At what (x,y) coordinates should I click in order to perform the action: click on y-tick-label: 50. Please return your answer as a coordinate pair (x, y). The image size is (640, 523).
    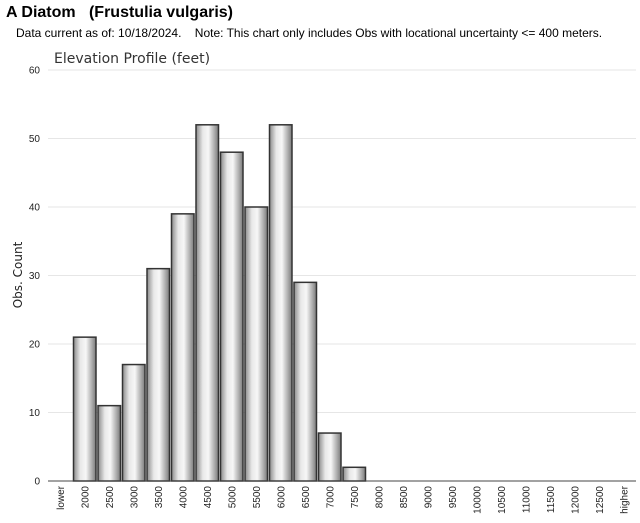
    Looking at the image, I should click on (35, 139).